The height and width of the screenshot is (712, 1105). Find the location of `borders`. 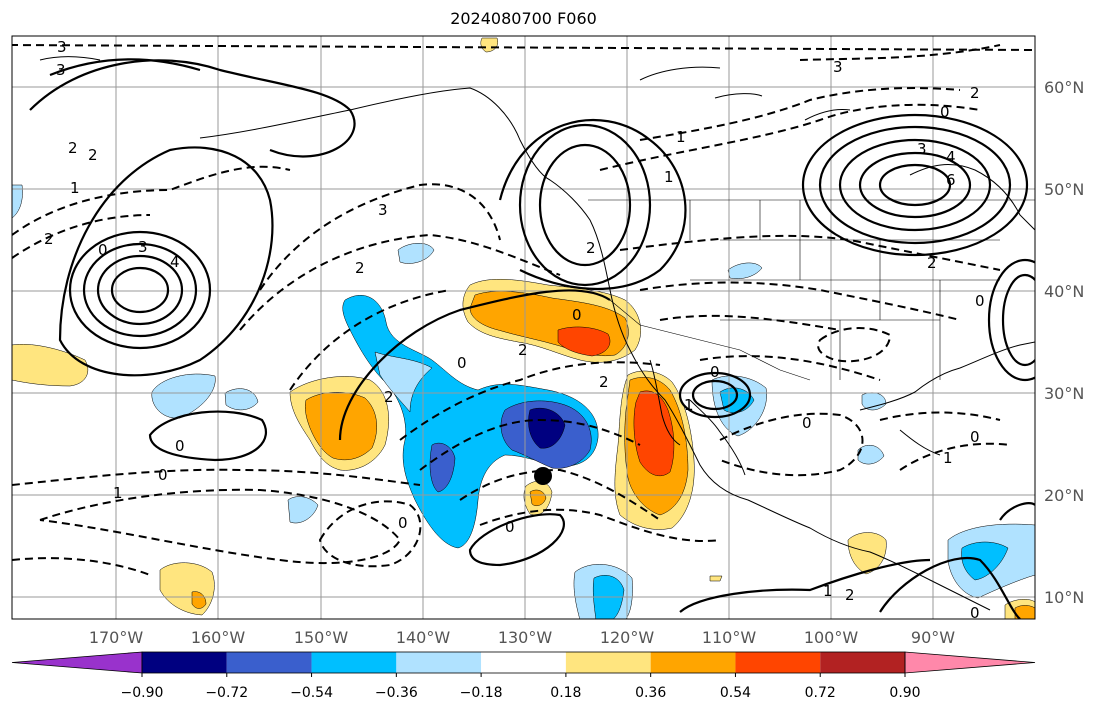

borders is located at coordinates (811, 290).